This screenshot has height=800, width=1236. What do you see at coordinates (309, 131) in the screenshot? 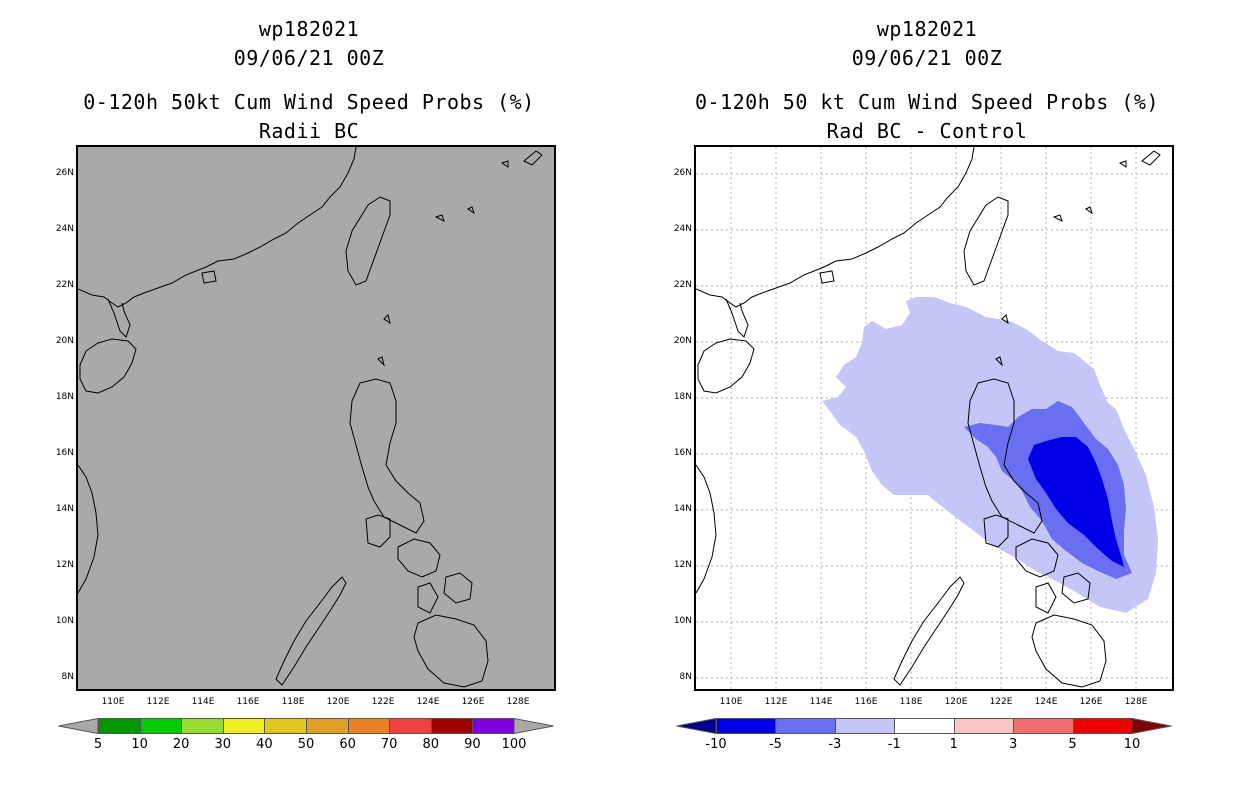
I see `subtitle: Radii BC` at bounding box center [309, 131].